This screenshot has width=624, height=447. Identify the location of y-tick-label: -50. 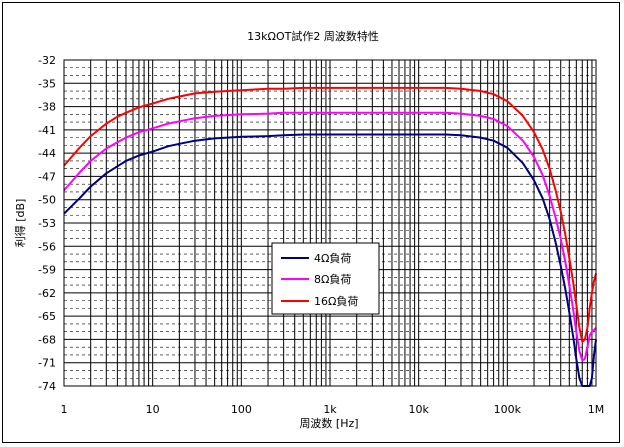
(47, 200).